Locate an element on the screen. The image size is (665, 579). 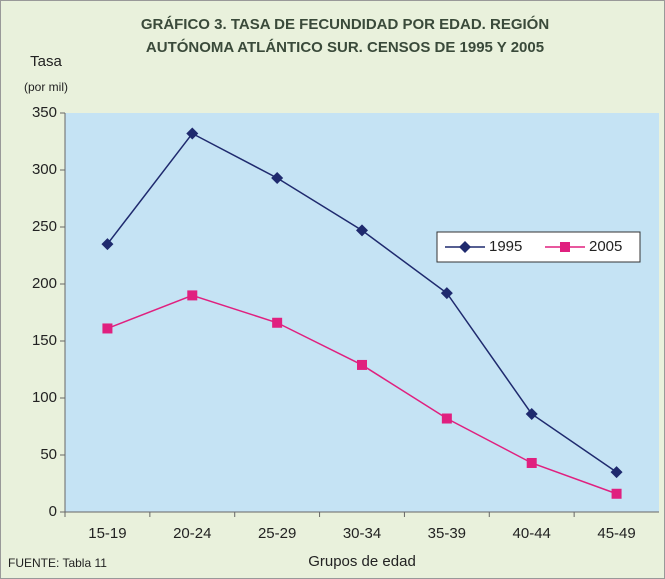
x-tick-label: 40-44 is located at coordinates (532, 533).